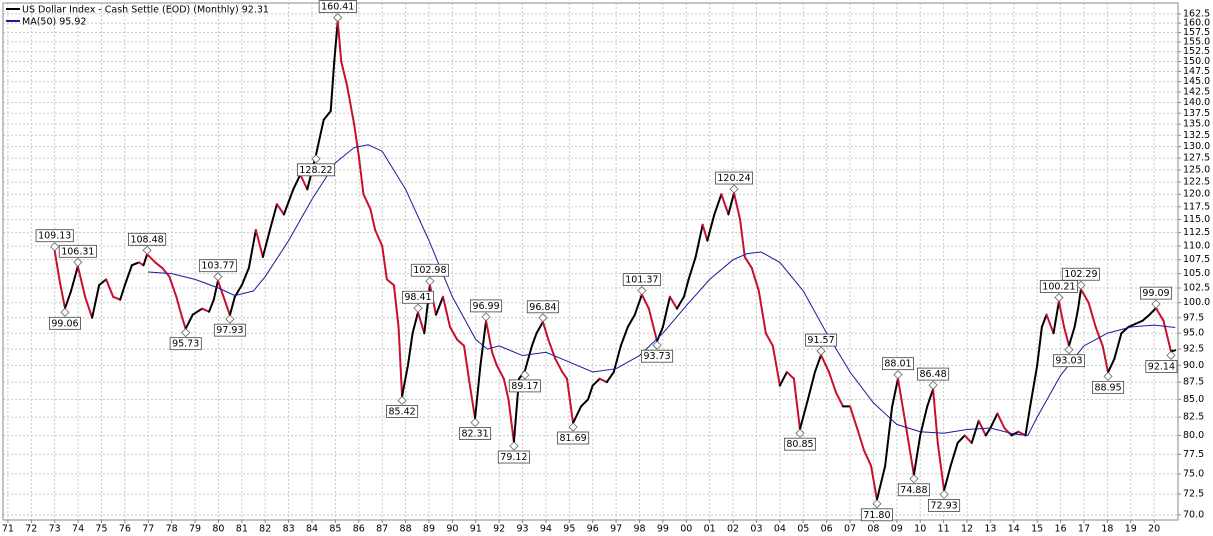  What do you see at coordinates (172, 529) in the screenshot?
I see `x-tick-label: 78` at bounding box center [172, 529].